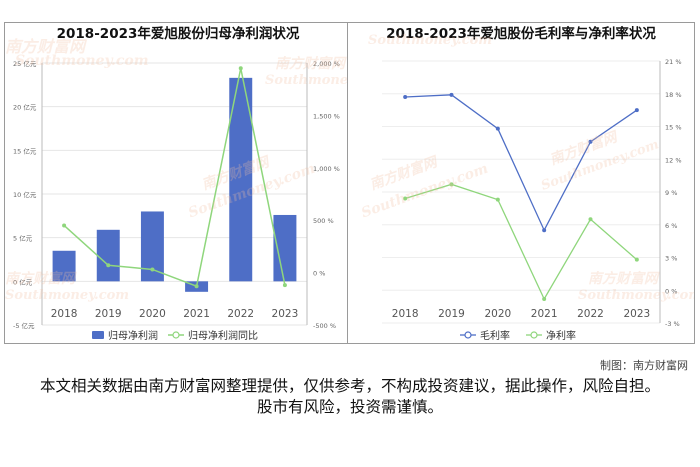 The width and height of the screenshot is (700, 467). What do you see at coordinates (326, 116) in the screenshot?
I see `y-tick-right: 1,500 %` at bounding box center [326, 116].